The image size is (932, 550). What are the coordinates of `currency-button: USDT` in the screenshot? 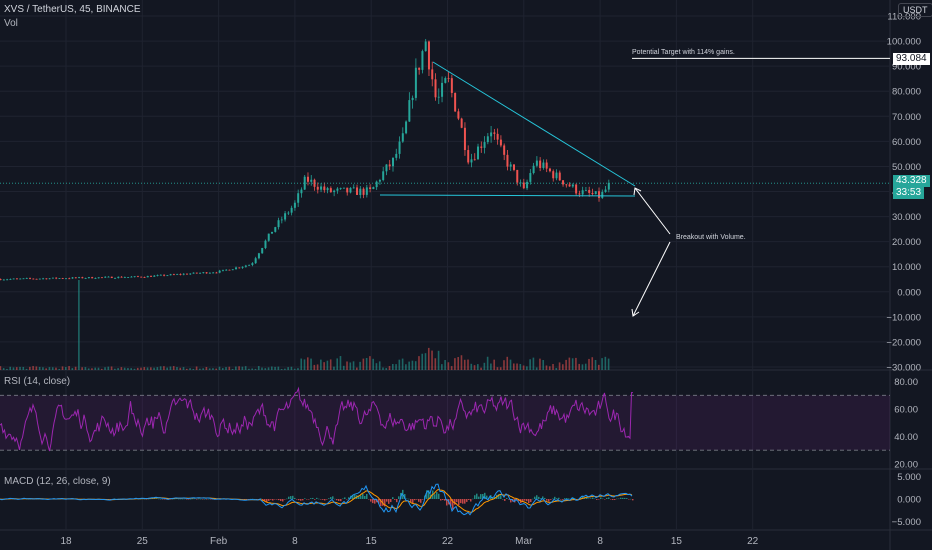 It's located at (915, 10).